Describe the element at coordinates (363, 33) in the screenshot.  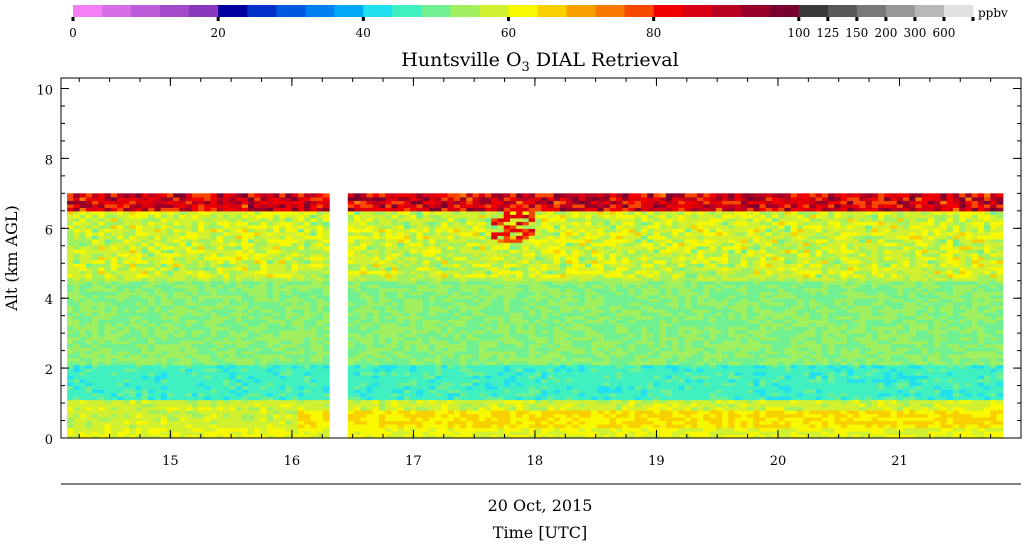
I see `colorbar-tick-label: 40` at that location.